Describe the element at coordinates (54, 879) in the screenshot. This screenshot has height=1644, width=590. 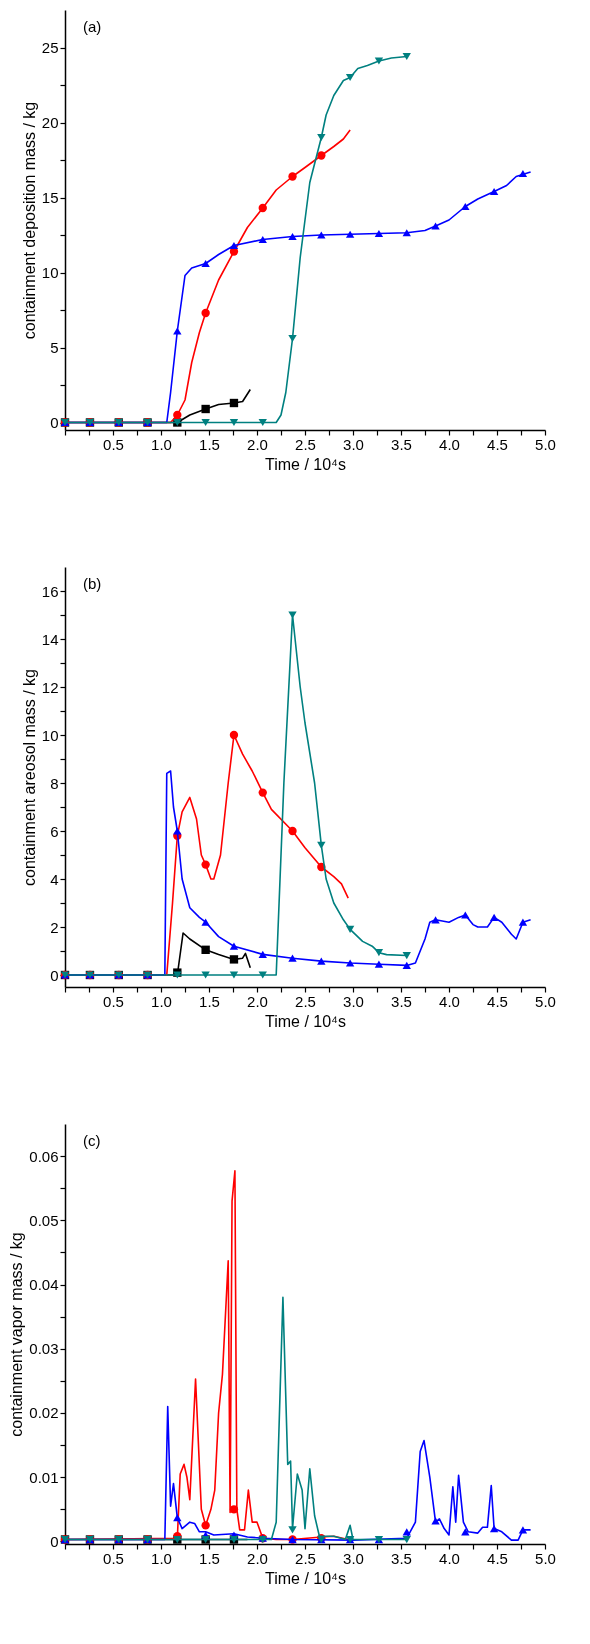
I see `y-tick-label: 4` at that location.